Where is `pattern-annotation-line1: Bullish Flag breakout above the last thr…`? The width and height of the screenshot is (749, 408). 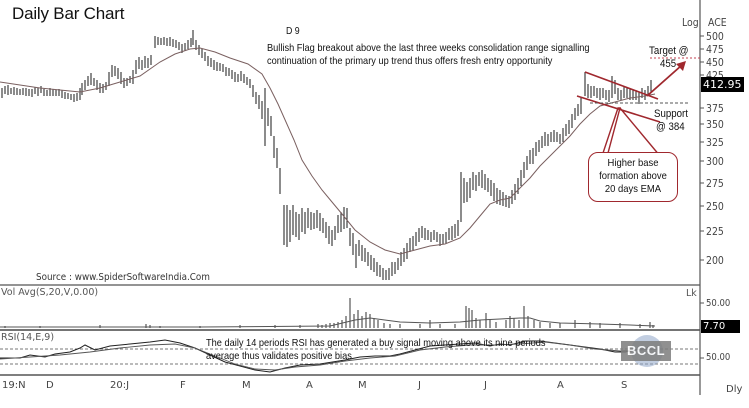 pattern-annotation-line1: Bullish Flag breakout above the last thr… is located at coordinates (428, 48).